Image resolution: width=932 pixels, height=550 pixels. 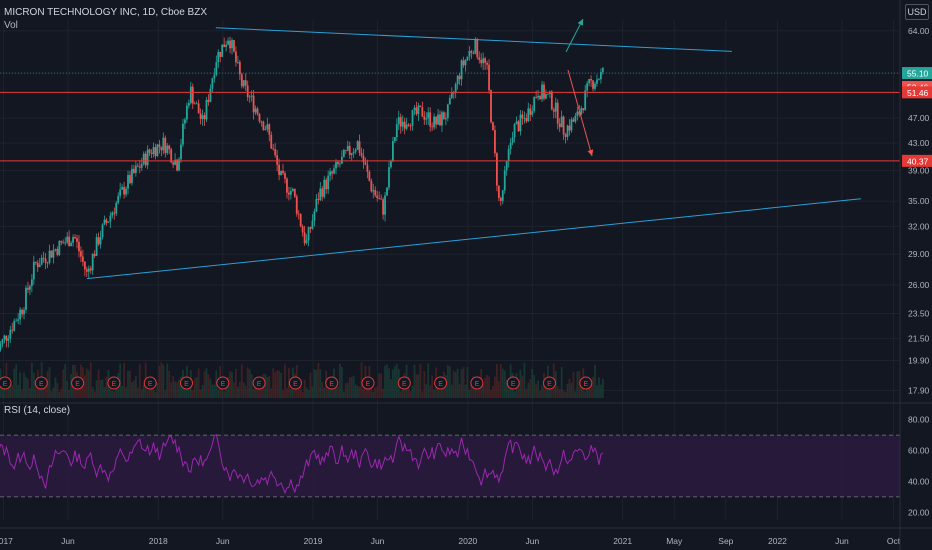 What do you see at coordinates (674, 541) in the screenshot?
I see `x-tick-label: May` at bounding box center [674, 541].